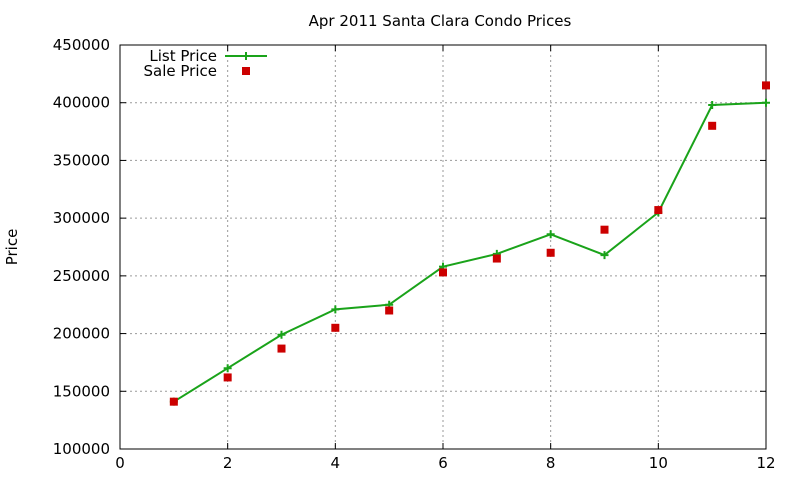 The width and height of the screenshot is (800, 480). Describe the element at coordinates (658, 463) in the screenshot. I see `x-tick-label: 10` at that location.